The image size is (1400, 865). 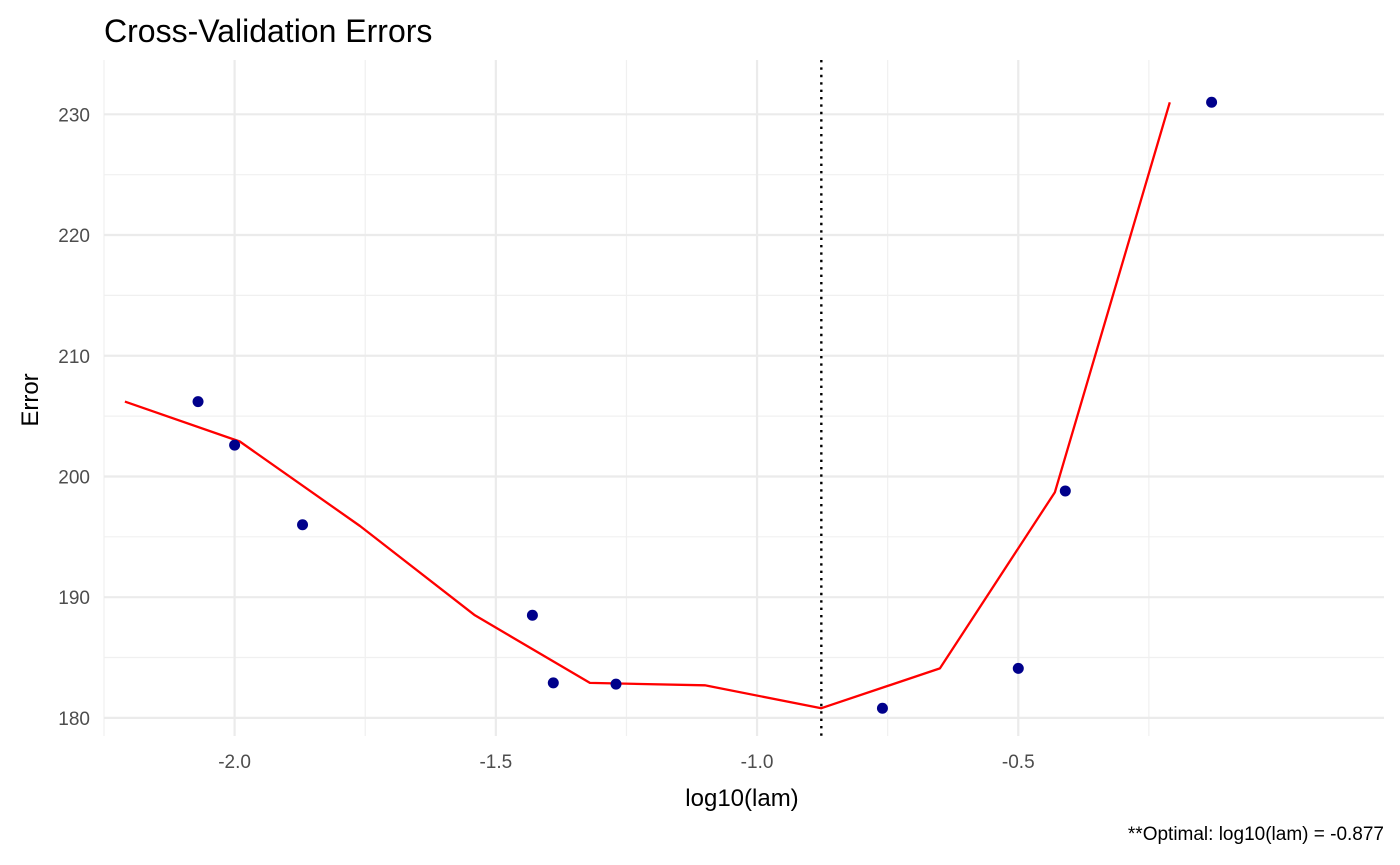 What do you see at coordinates (741, 798) in the screenshot?
I see `x-axis-title: log10(lam)` at bounding box center [741, 798].